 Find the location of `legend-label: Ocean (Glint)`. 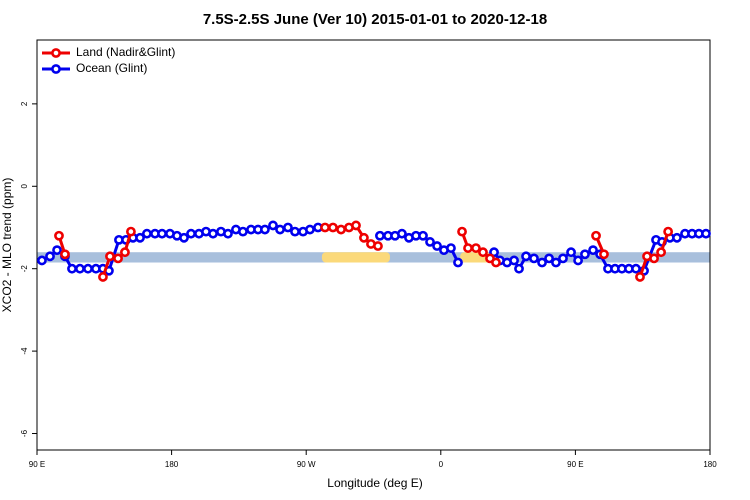

legend-label: Ocean (Glint) is located at coordinates (111, 68).